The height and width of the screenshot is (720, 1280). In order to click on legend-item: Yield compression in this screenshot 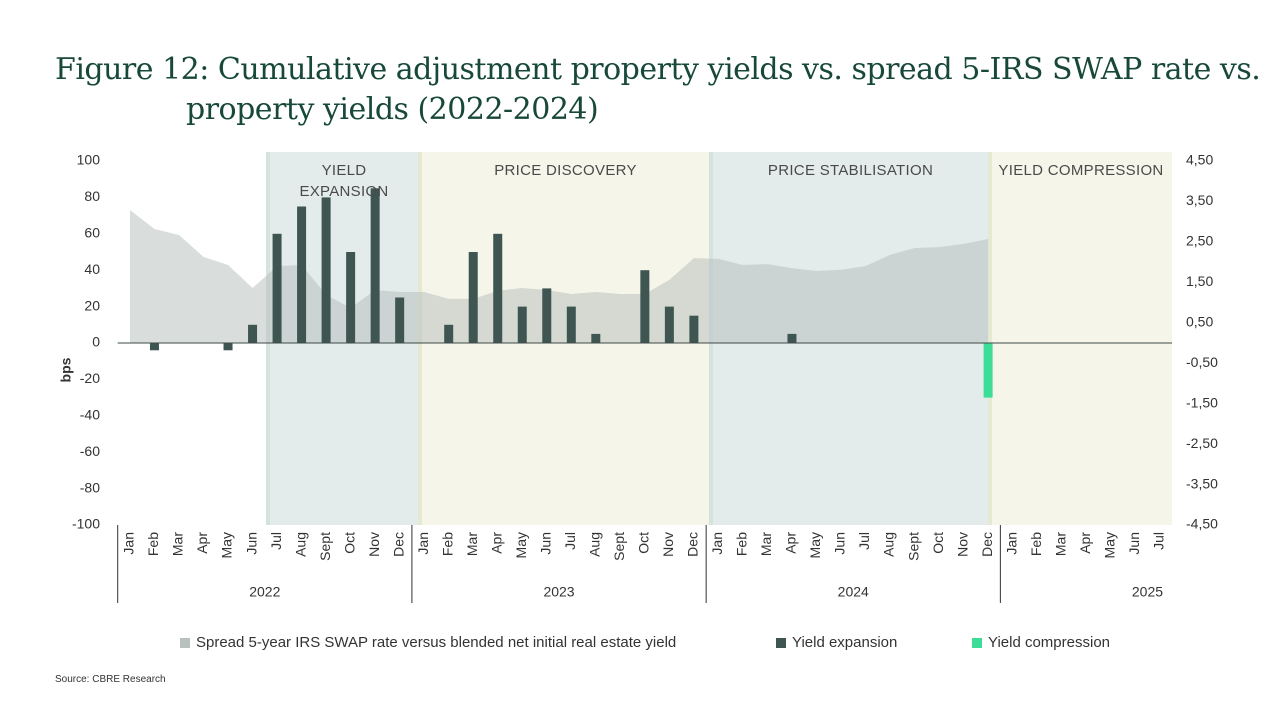, I will do `click(1041, 642)`.